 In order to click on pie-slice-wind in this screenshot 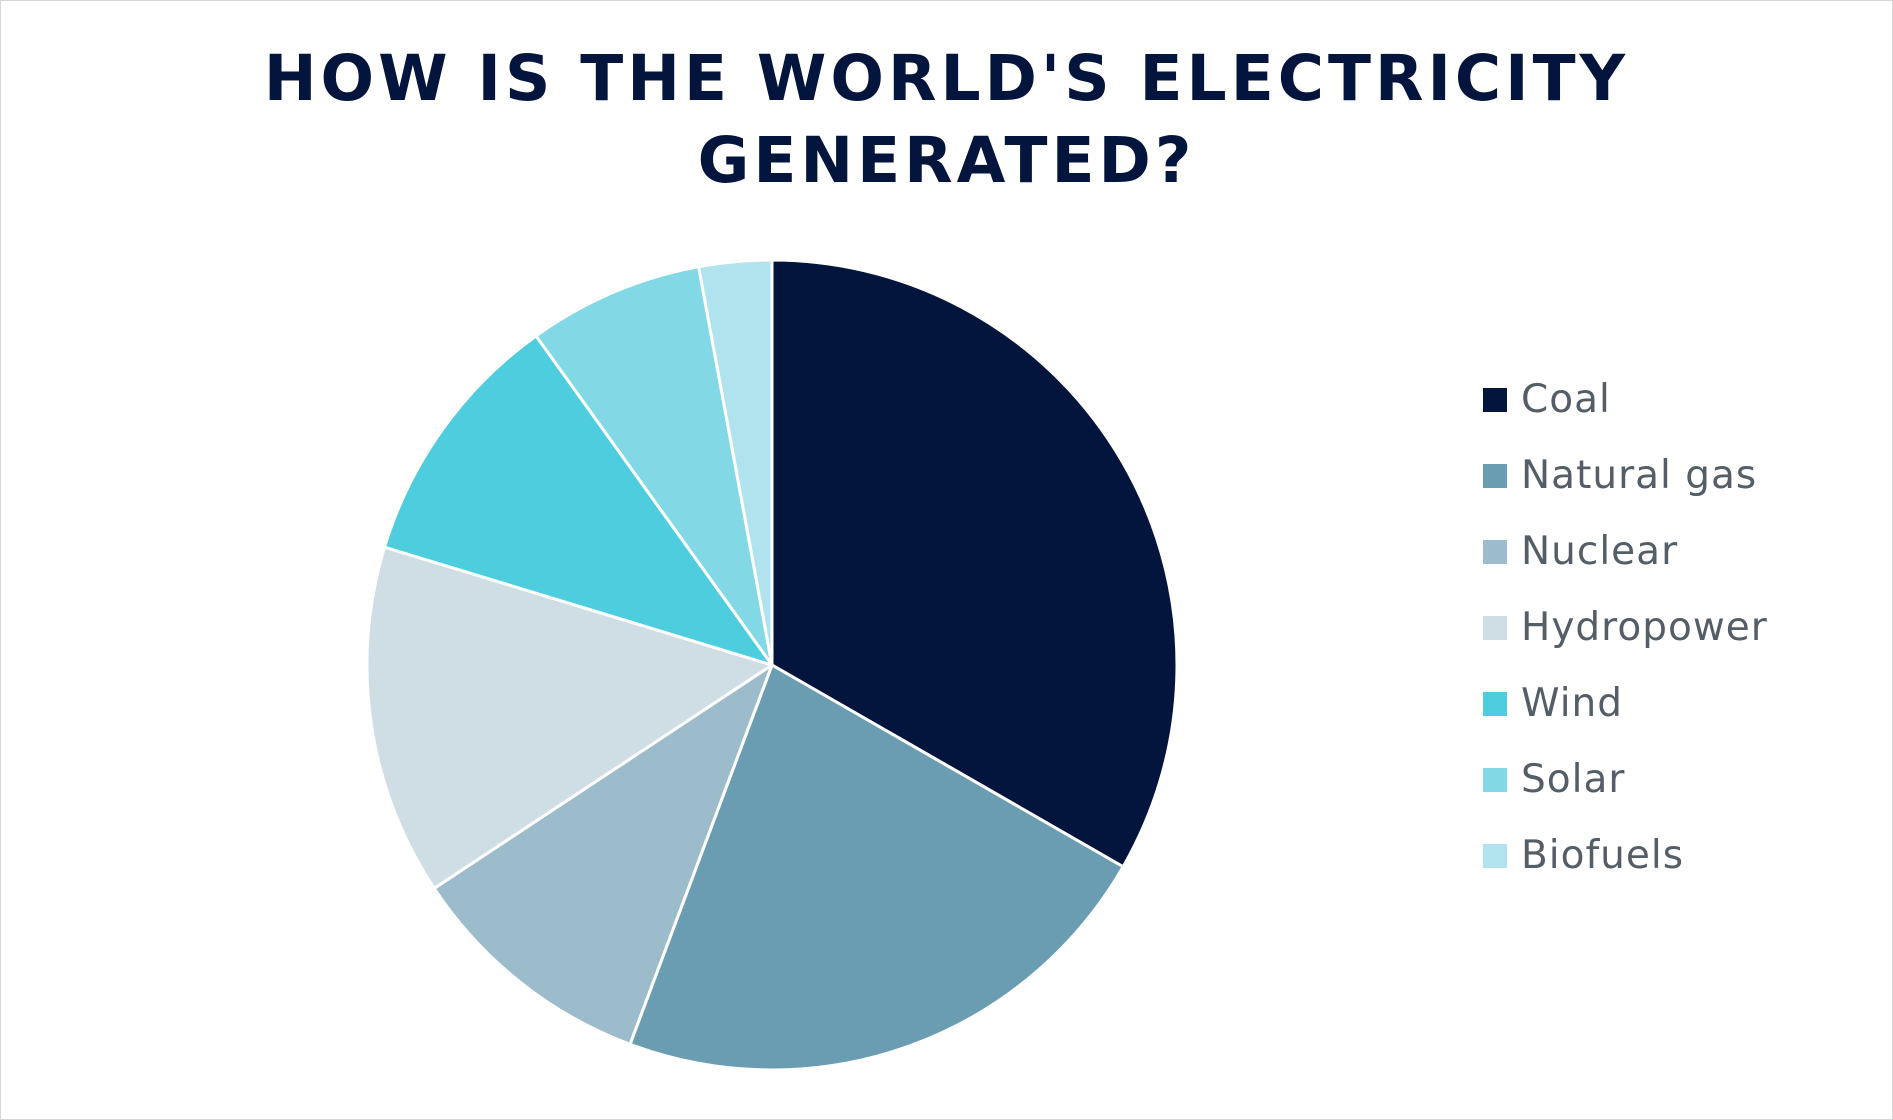, I will do `click(578, 500)`.